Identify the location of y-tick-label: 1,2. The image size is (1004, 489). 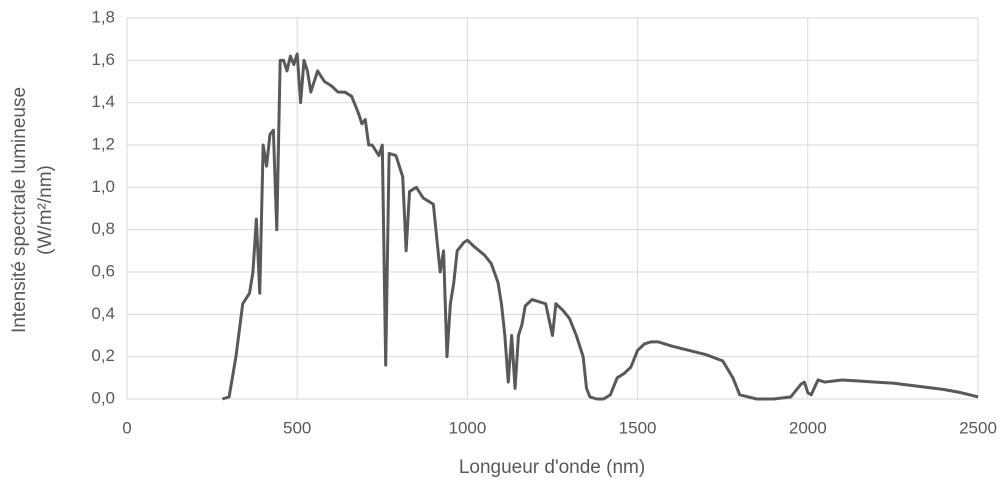
(103, 143).